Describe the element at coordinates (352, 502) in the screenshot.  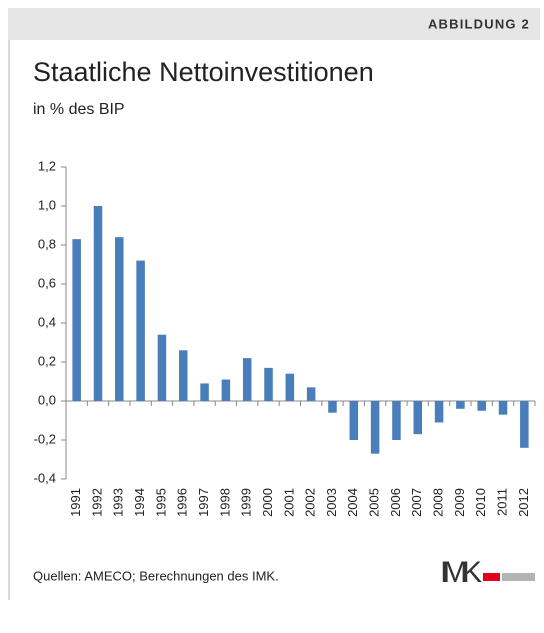
I see `x-tick-label: 2004` at that location.